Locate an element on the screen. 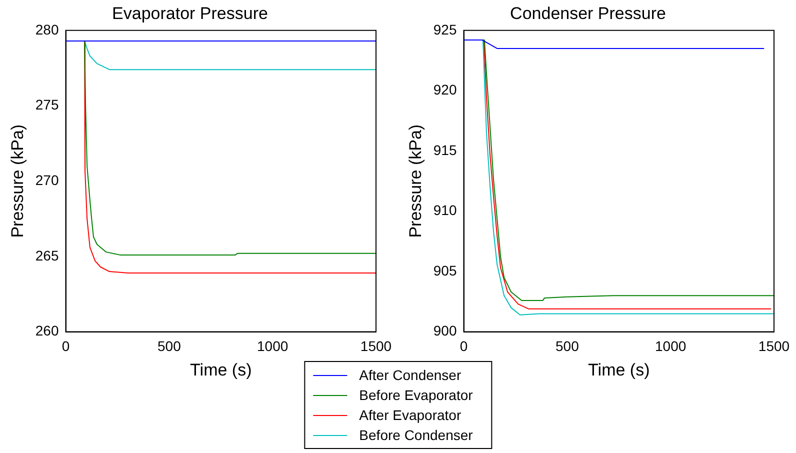 The width and height of the screenshot is (796, 453). y-tick-label: 260 is located at coordinates (47, 330).